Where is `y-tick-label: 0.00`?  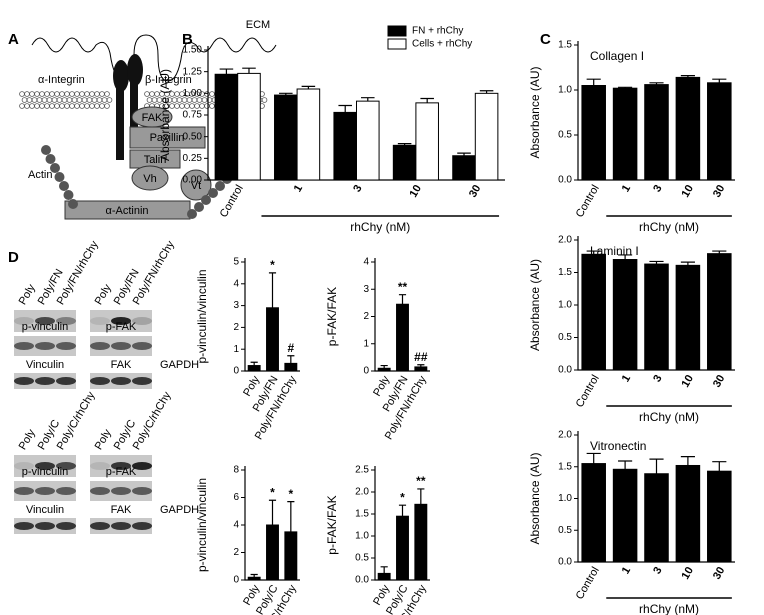 y-tick-label: 0.00 is located at coordinates (193, 180).